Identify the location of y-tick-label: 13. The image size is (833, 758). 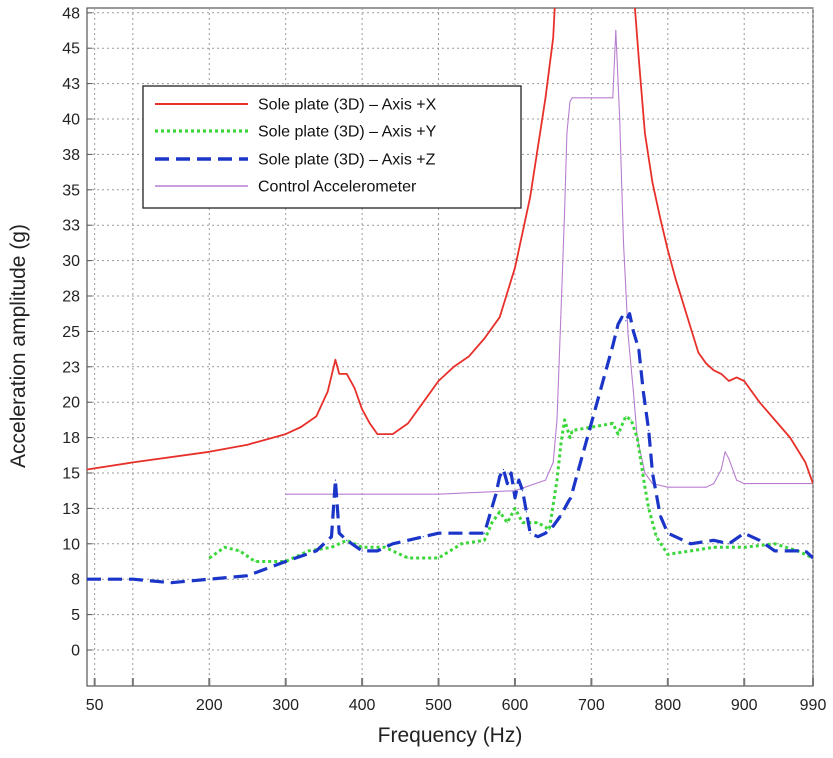
(71, 509).